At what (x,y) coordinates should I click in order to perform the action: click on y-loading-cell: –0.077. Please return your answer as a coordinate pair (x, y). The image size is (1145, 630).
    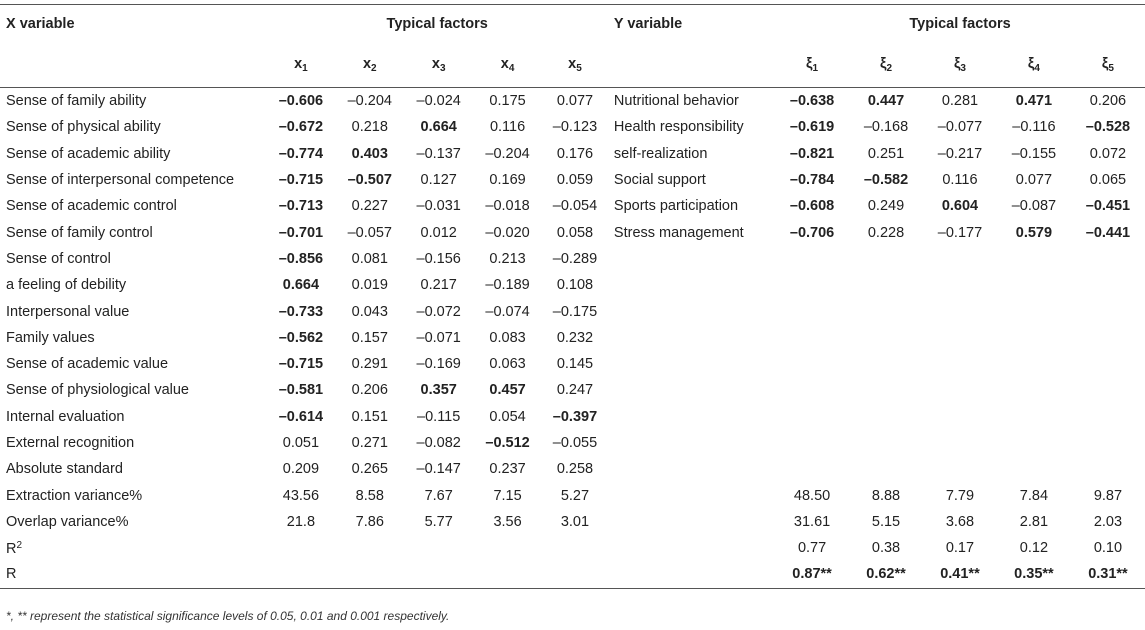
    Looking at the image, I should click on (960, 127).